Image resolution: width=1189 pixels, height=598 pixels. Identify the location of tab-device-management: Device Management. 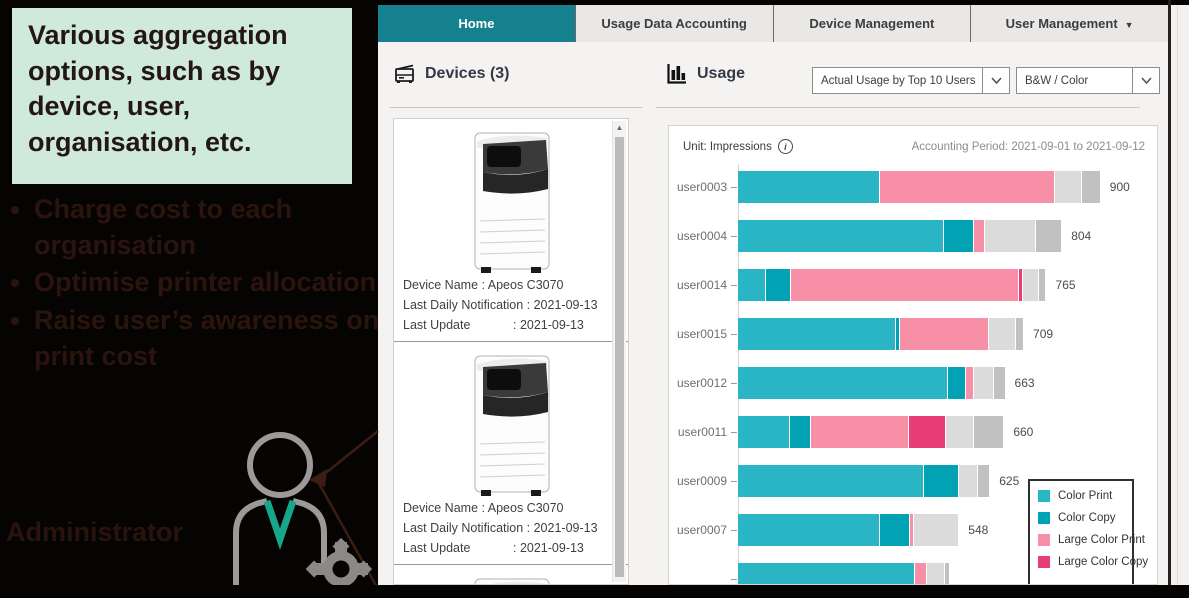
(871, 23).